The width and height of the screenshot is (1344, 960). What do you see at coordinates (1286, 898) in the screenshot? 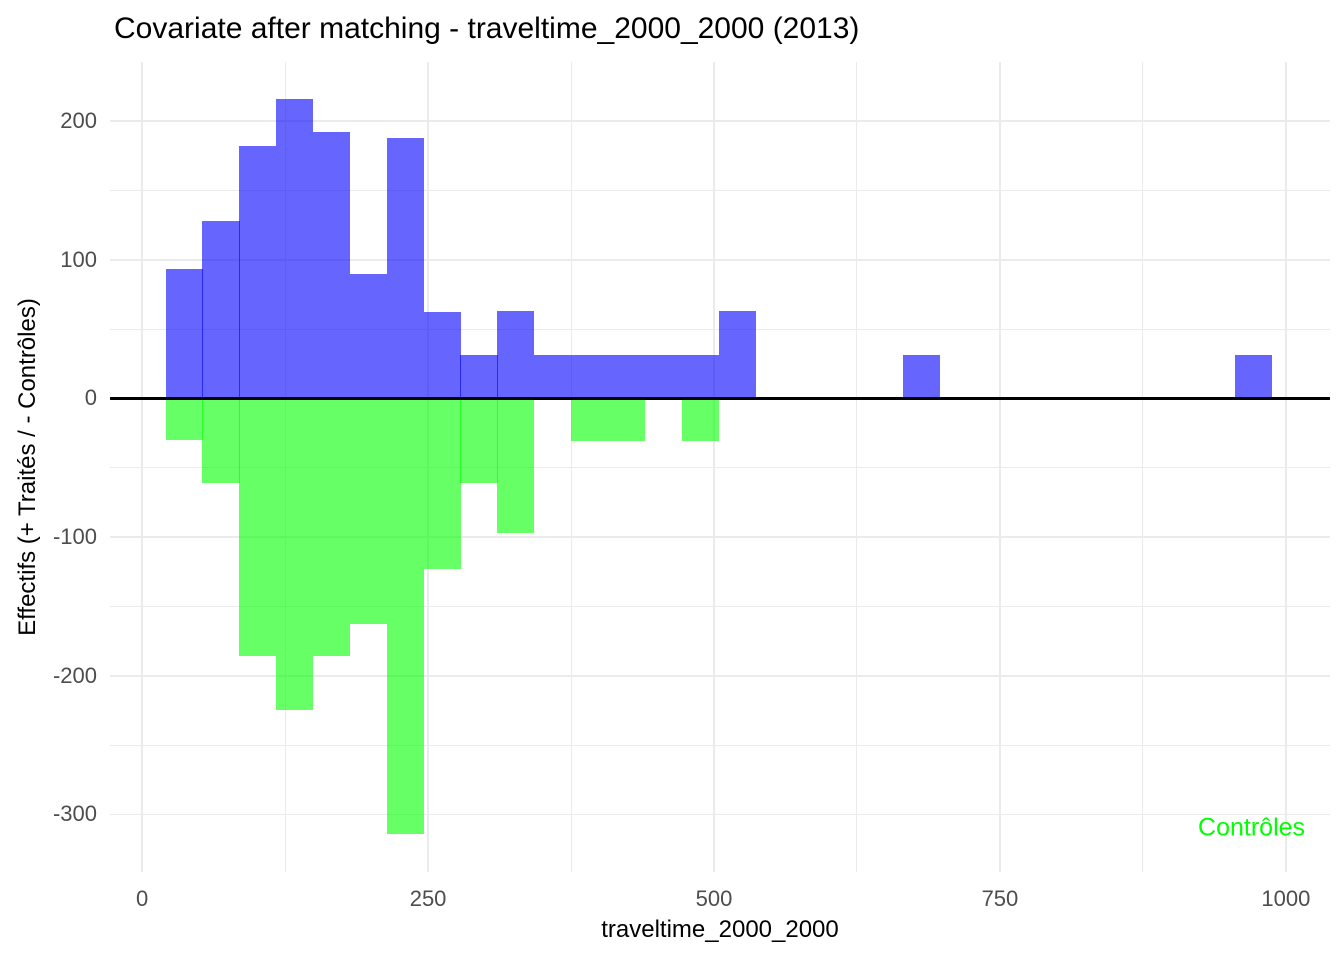
I see `x-tick-label: 1000` at bounding box center [1286, 898].